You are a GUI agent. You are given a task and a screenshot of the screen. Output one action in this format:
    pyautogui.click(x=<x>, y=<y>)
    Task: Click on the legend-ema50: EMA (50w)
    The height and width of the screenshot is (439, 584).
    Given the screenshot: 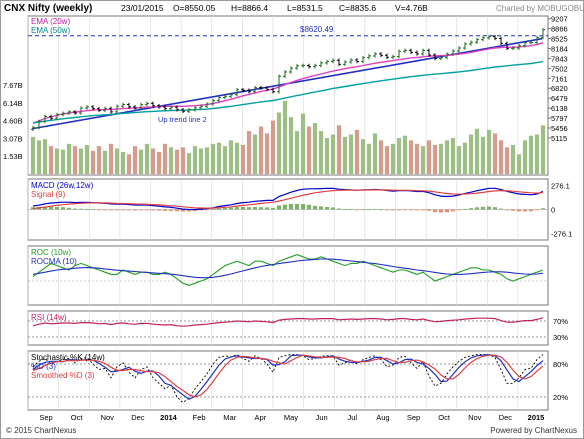 What is the action you would take?
    pyautogui.click(x=50, y=30)
    